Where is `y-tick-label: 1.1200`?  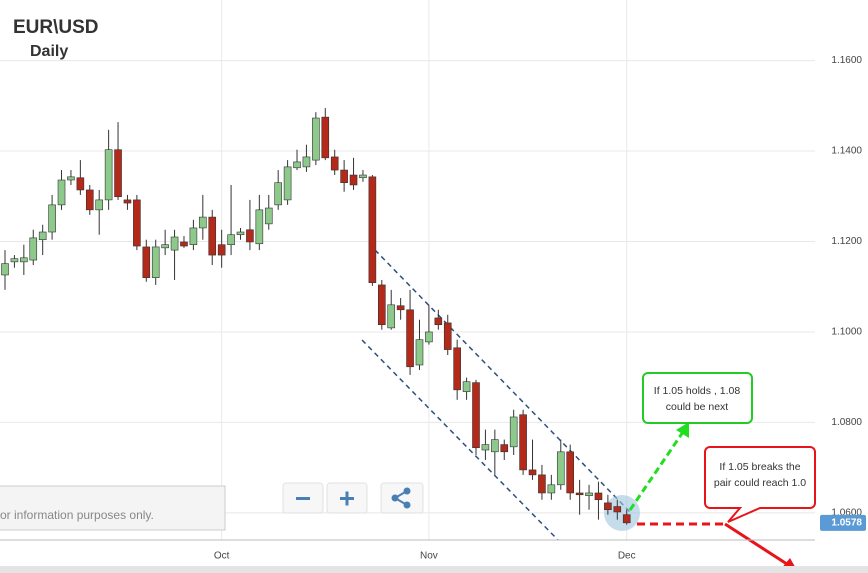
y-tick-label: 1.1200 is located at coordinates (846, 241).